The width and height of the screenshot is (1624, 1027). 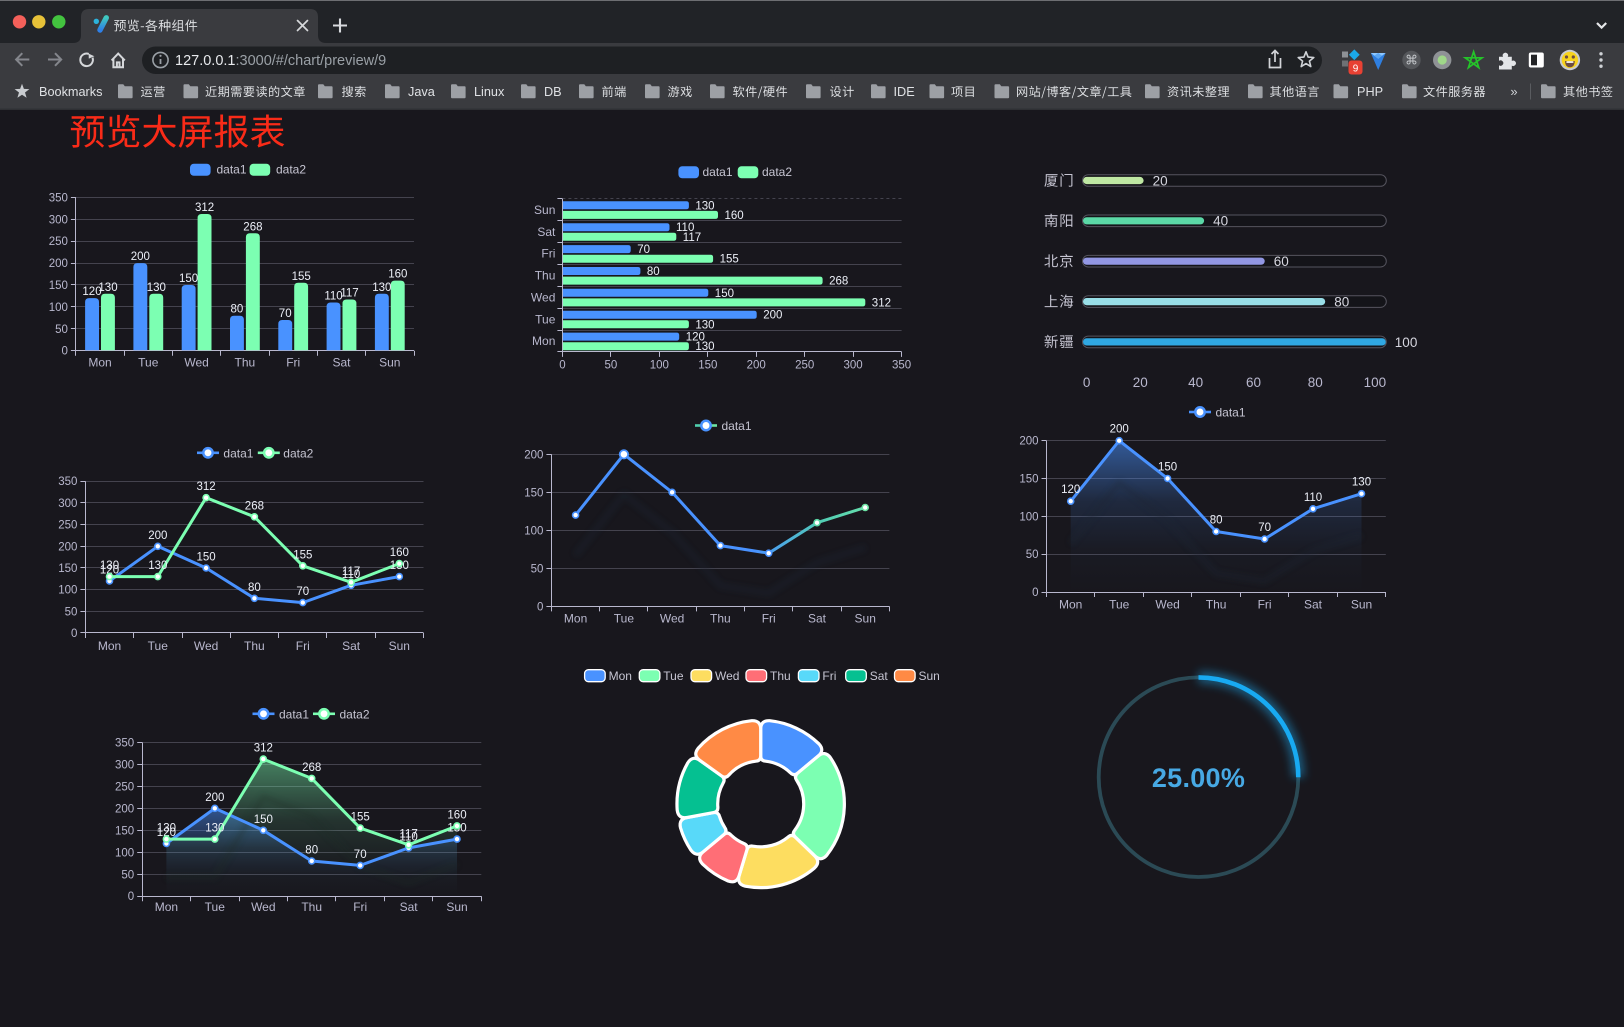 What do you see at coordinates (1198, 778) in the screenshot?
I see `svg-text: 25.00%` at bounding box center [1198, 778].